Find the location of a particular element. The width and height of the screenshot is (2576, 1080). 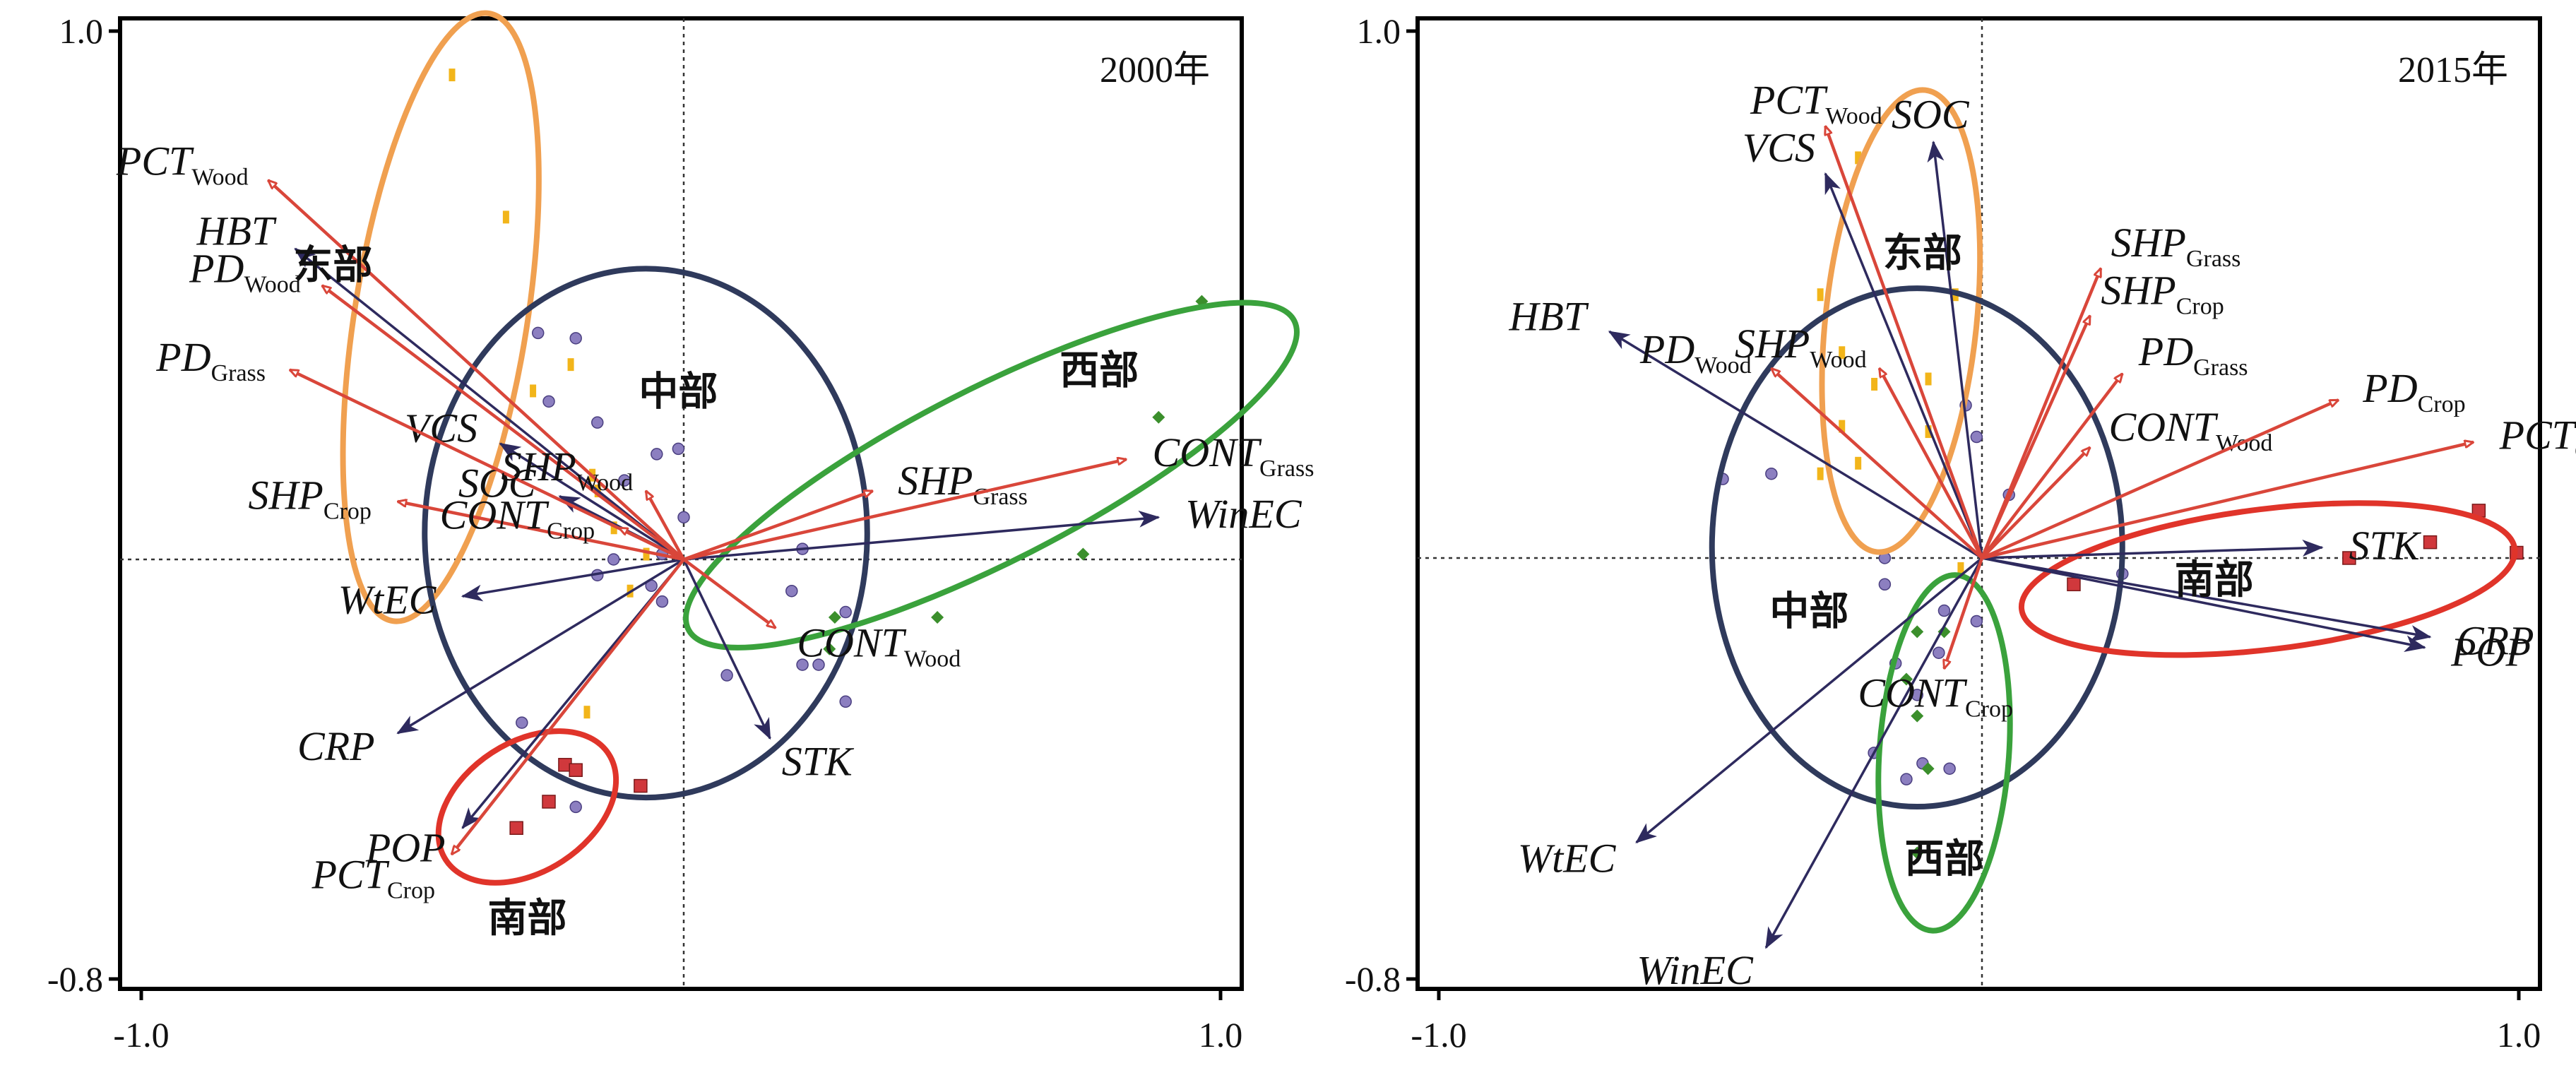

vector-soc is located at coordinates (1955, 350).